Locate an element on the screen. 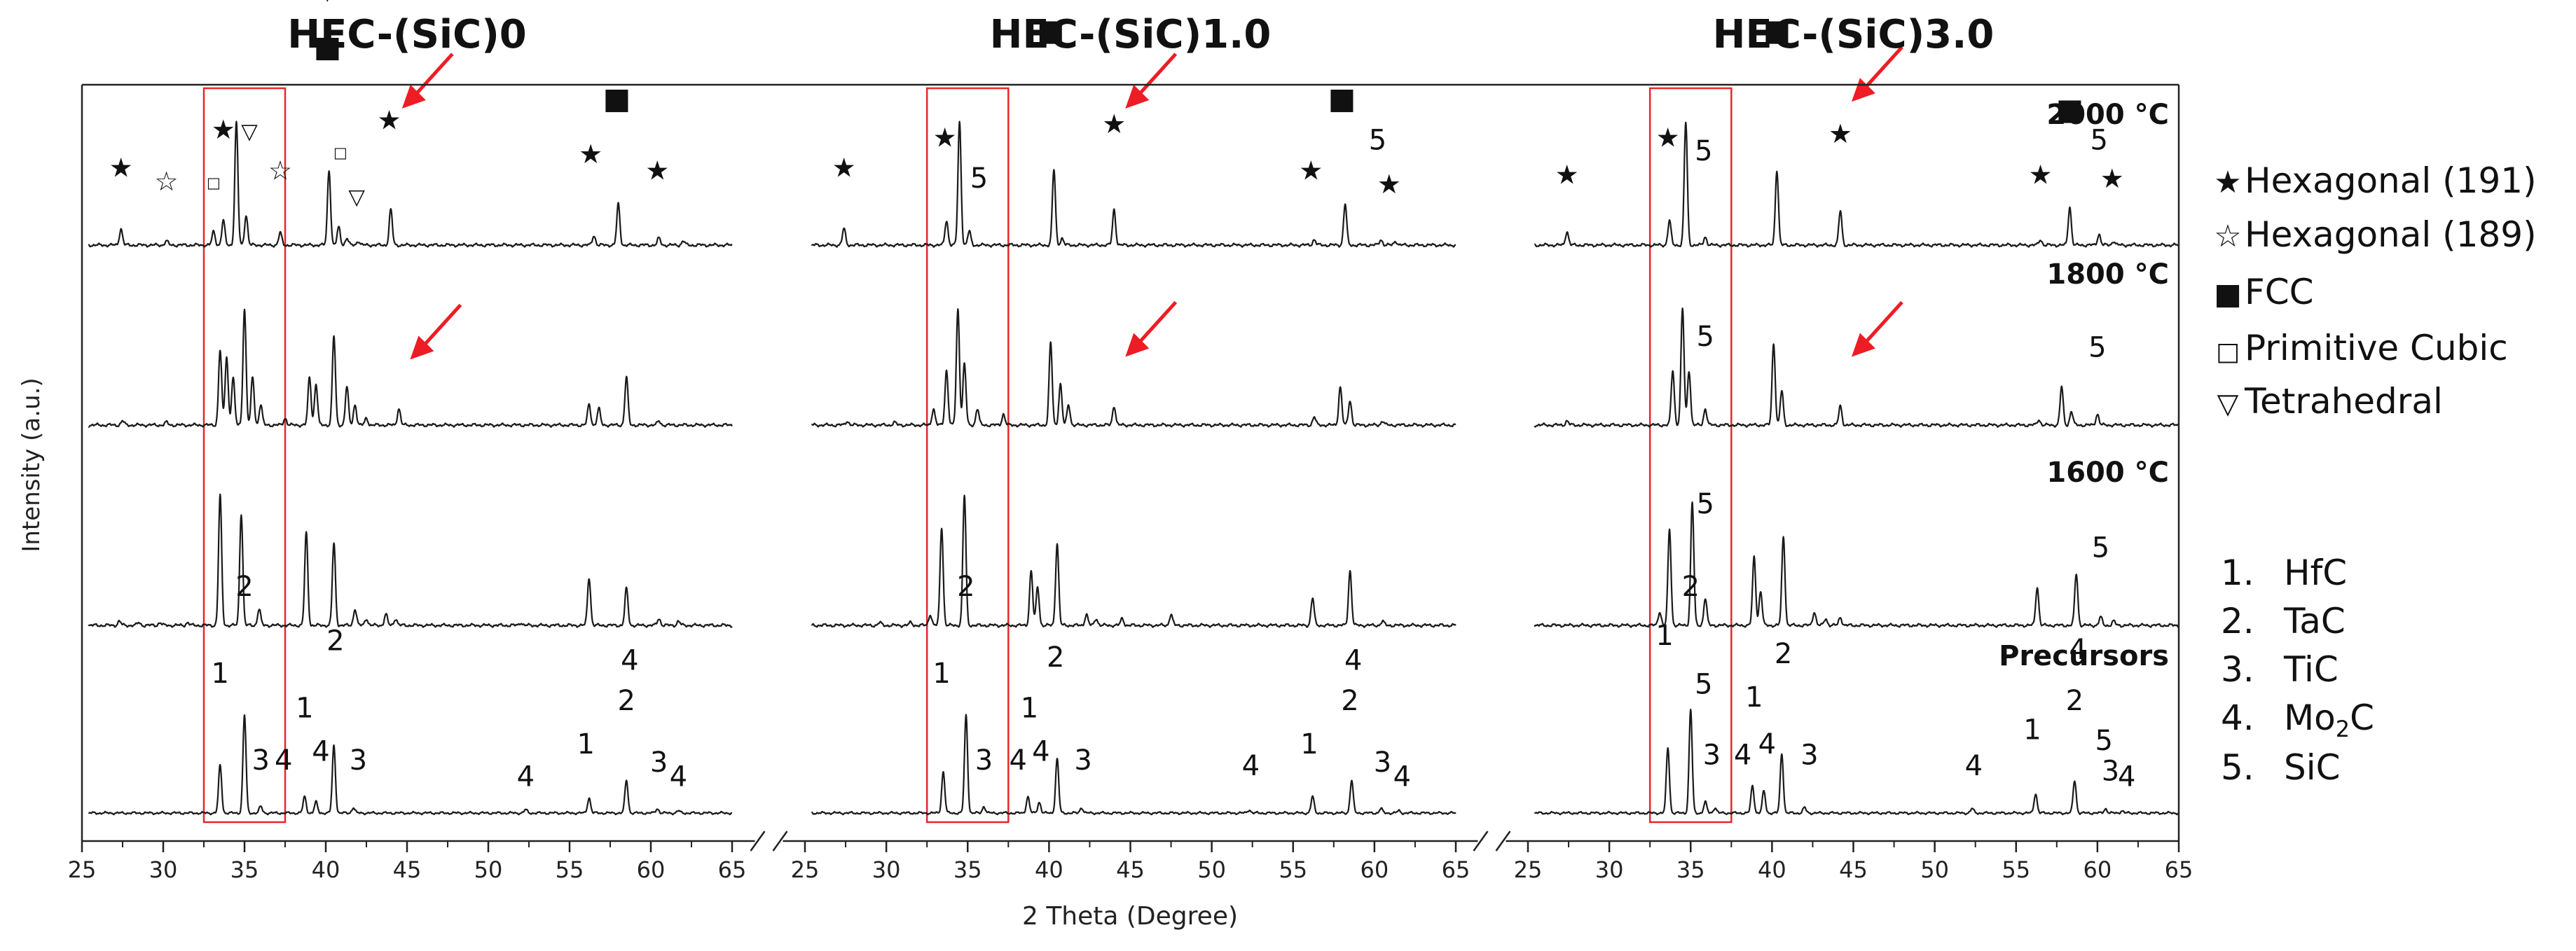 The height and width of the screenshot is (951, 2576). legend-label: Primitive Cubic is located at coordinates (2376, 348).